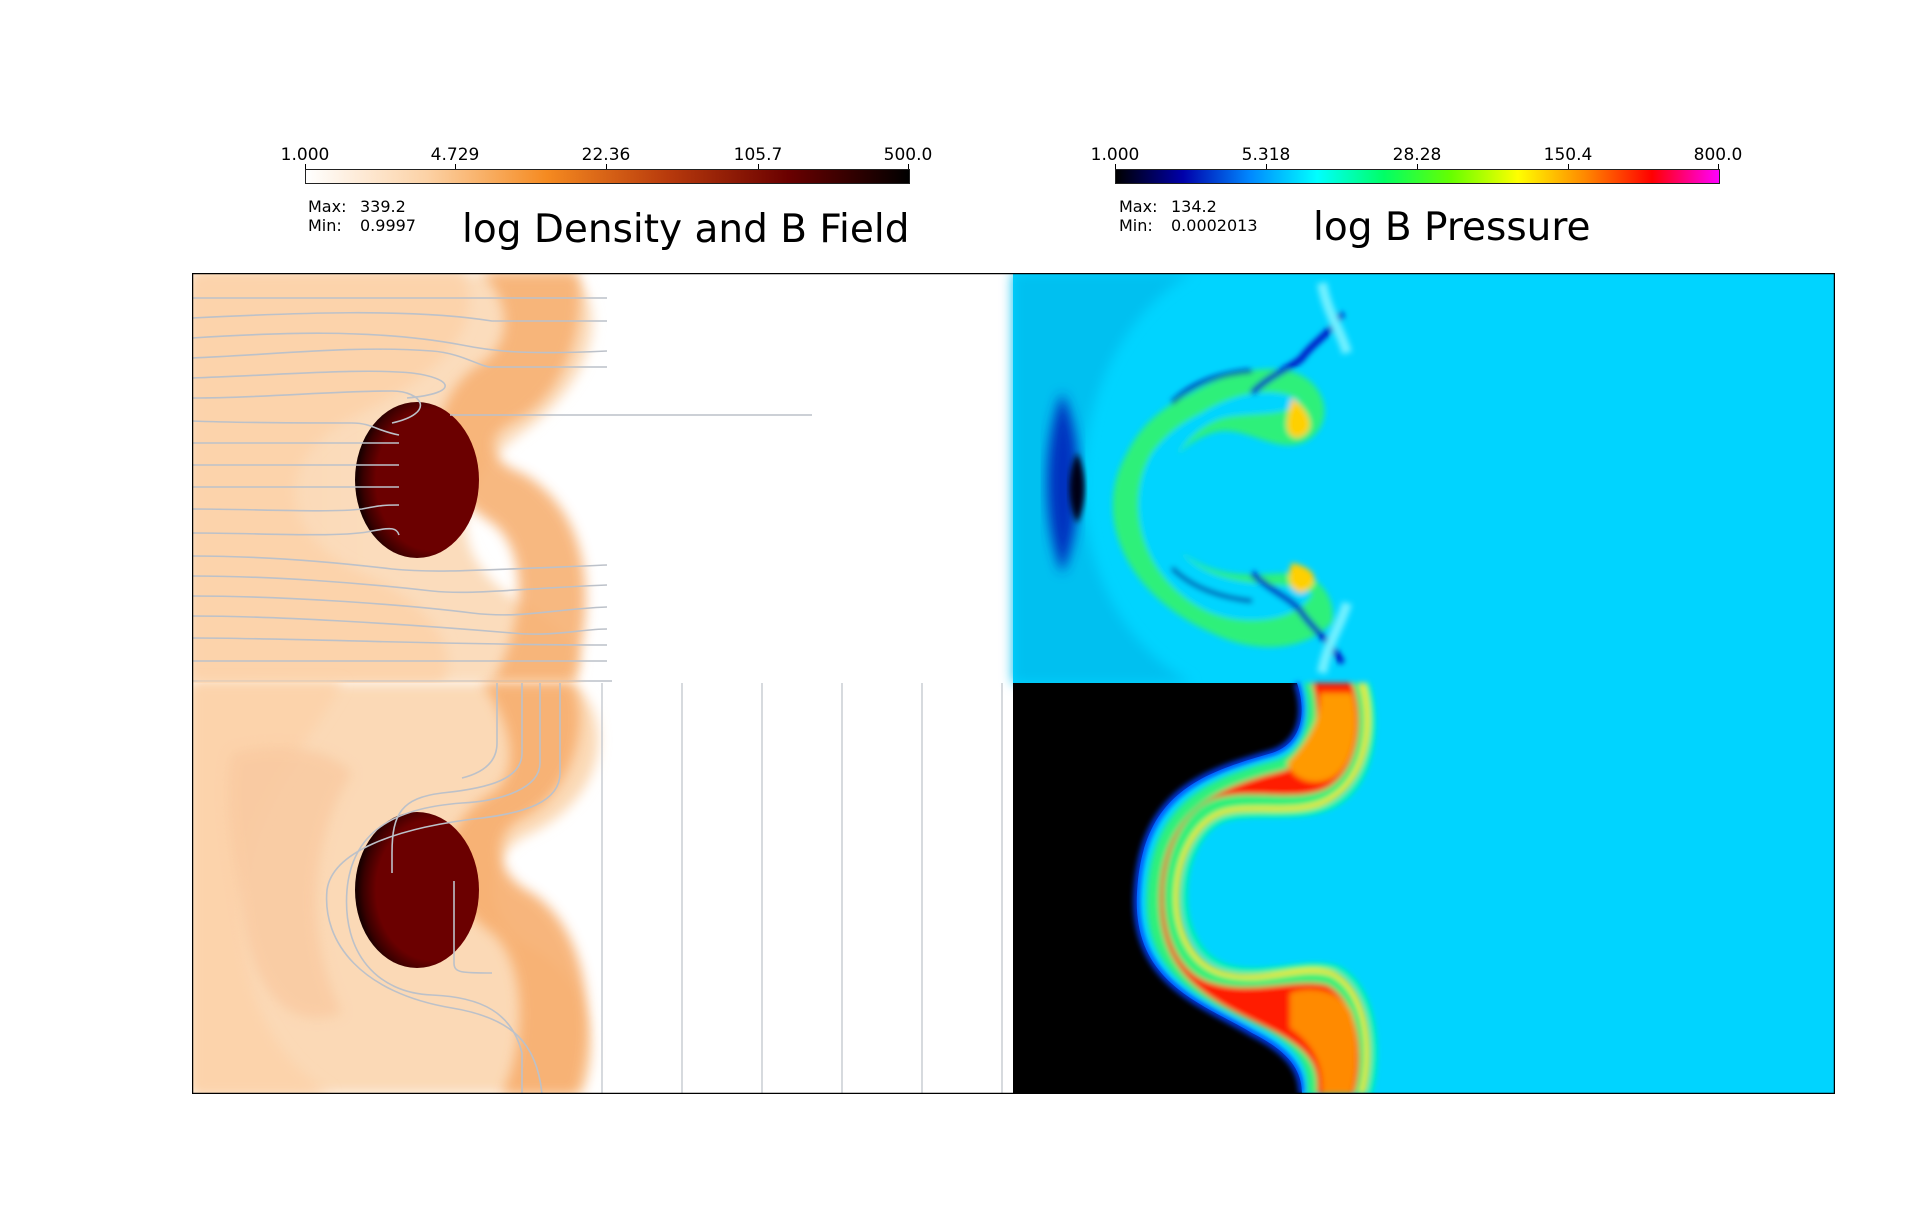 The width and height of the screenshot is (1920, 1209). I want to click on bpressure-min-label: Min:, so click(1136, 225).